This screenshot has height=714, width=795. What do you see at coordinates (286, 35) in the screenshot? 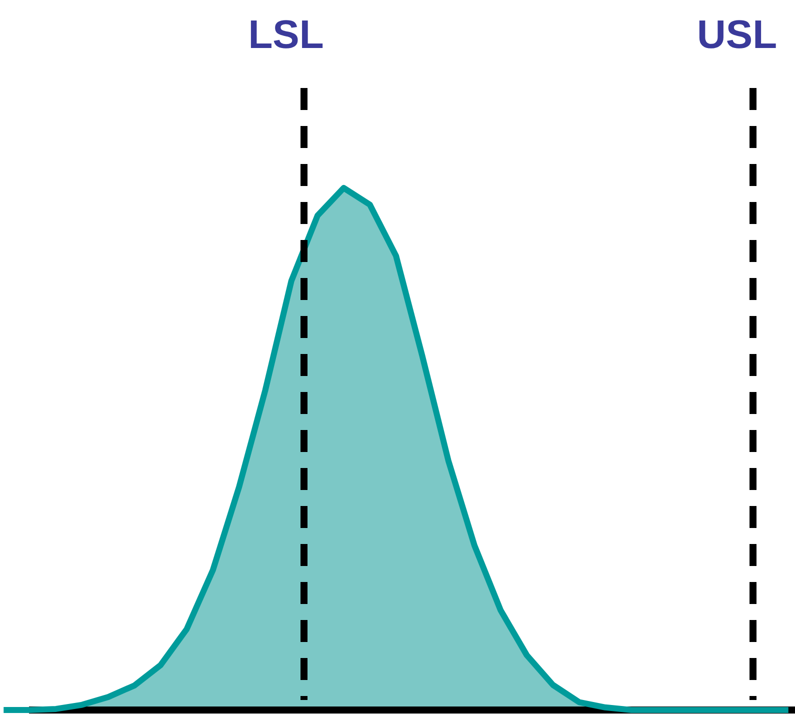
I see `text: LSL` at bounding box center [286, 35].